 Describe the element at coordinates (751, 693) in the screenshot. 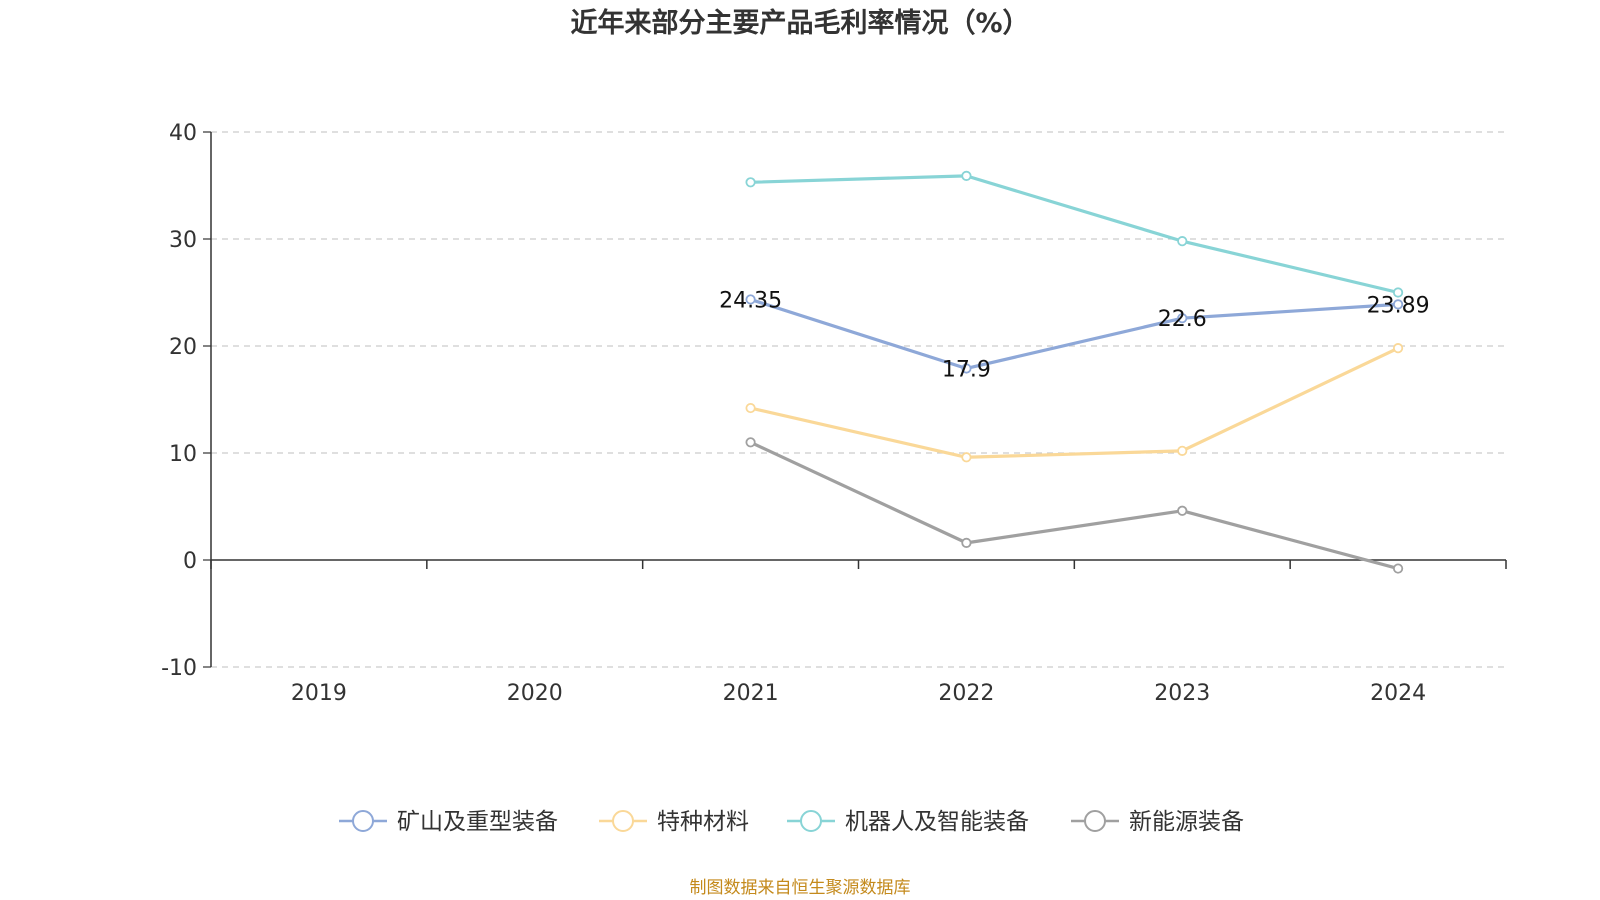

I see `x-tick-label-2021: 2021` at that location.